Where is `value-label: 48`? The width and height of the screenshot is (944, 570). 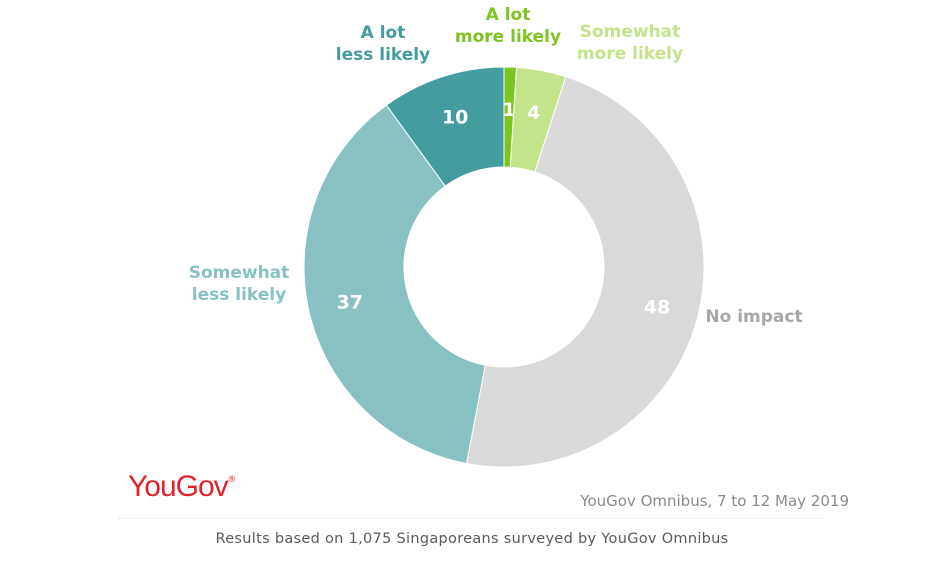 value-label: 48 is located at coordinates (657, 307).